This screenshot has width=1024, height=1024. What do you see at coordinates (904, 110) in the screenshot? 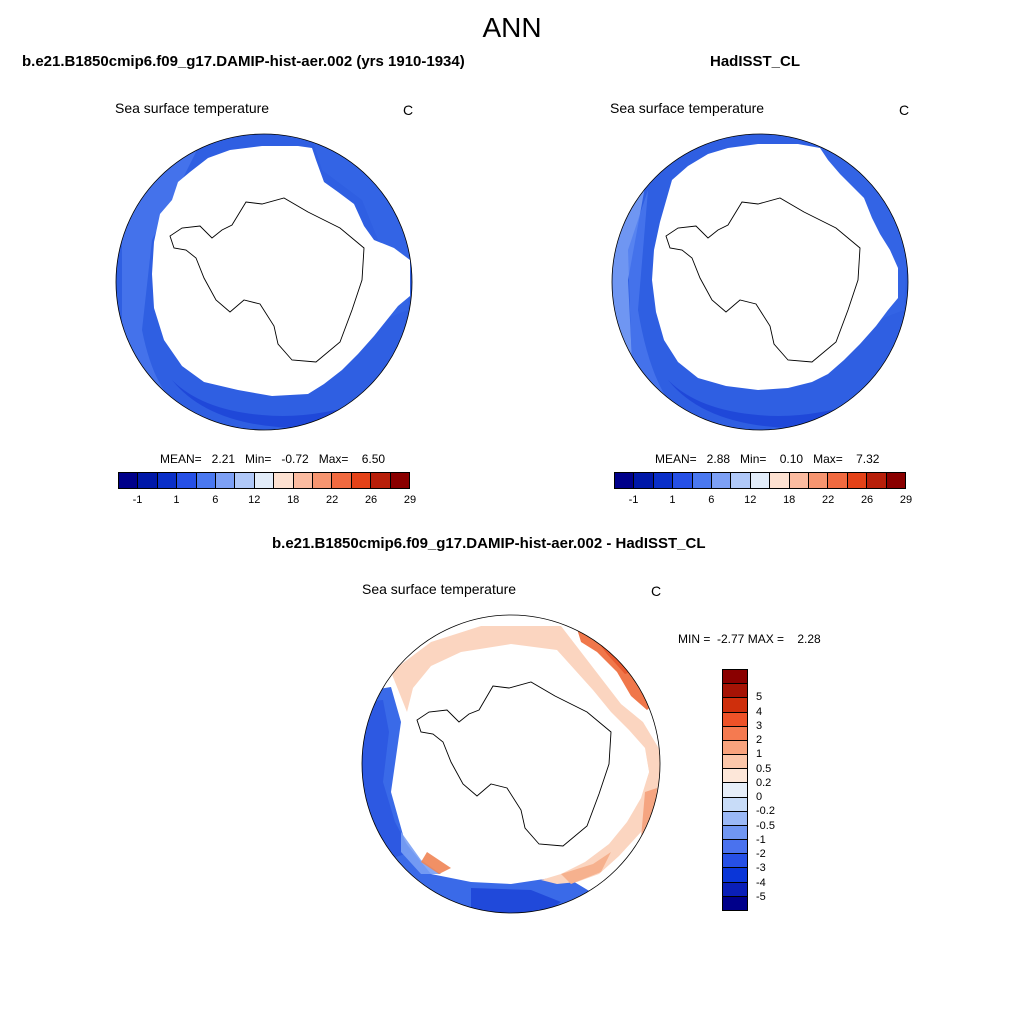
I see `right-units-label: C` at bounding box center [904, 110].